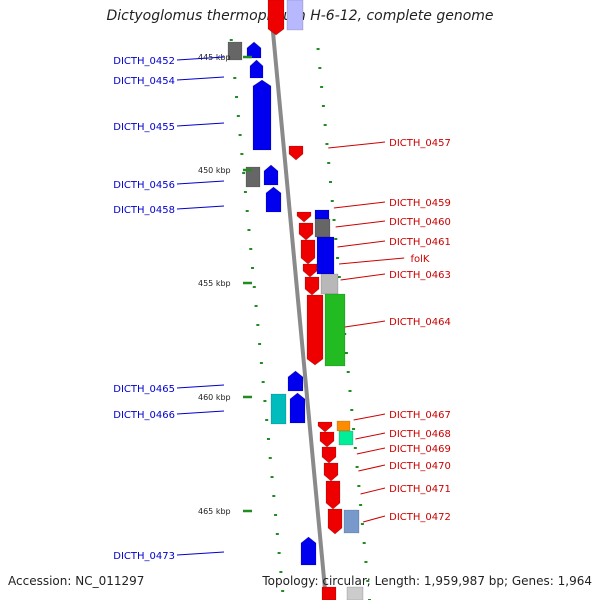 This screenshot has height=600, width=600. Describe the element at coordinates (214, 397) in the screenshot. I see `scale-label: 460 kbp` at that location.